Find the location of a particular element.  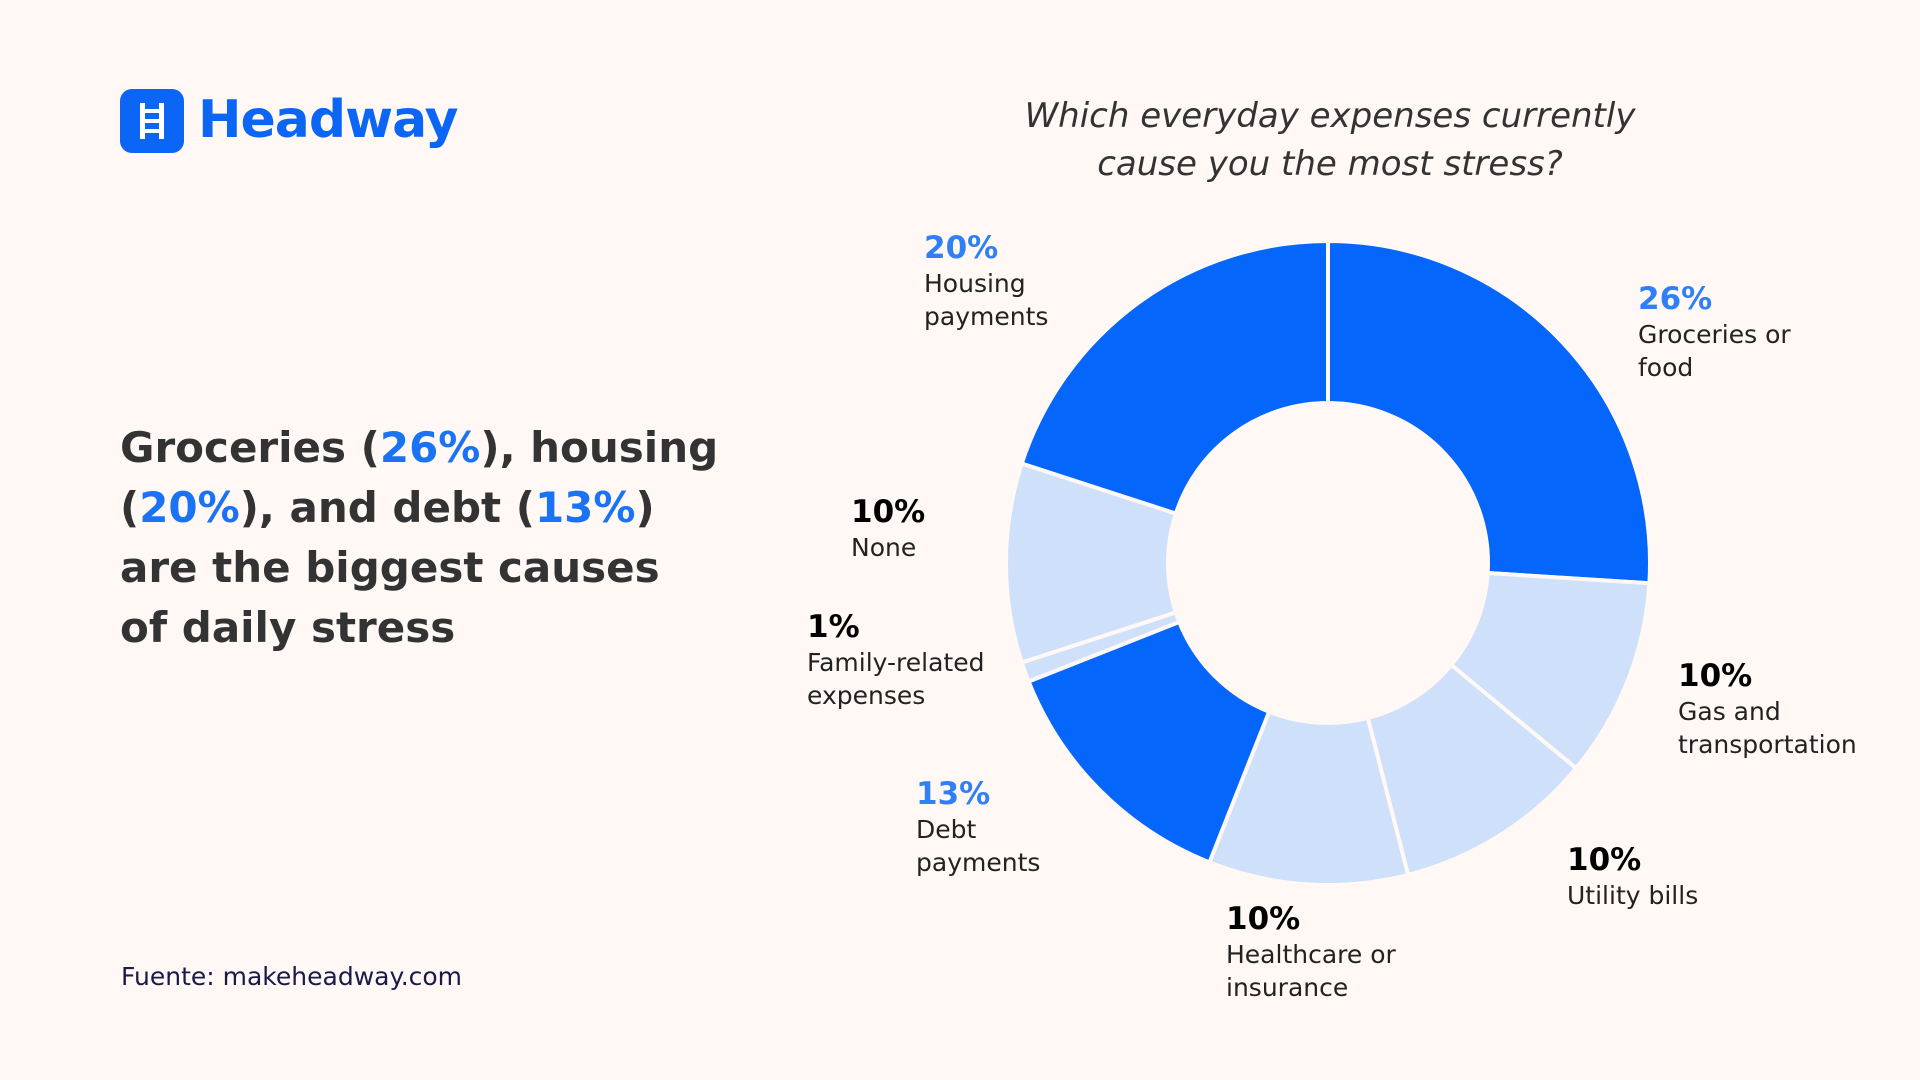

segment-label: 10% Utility bills is located at coordinates (1667, 876).